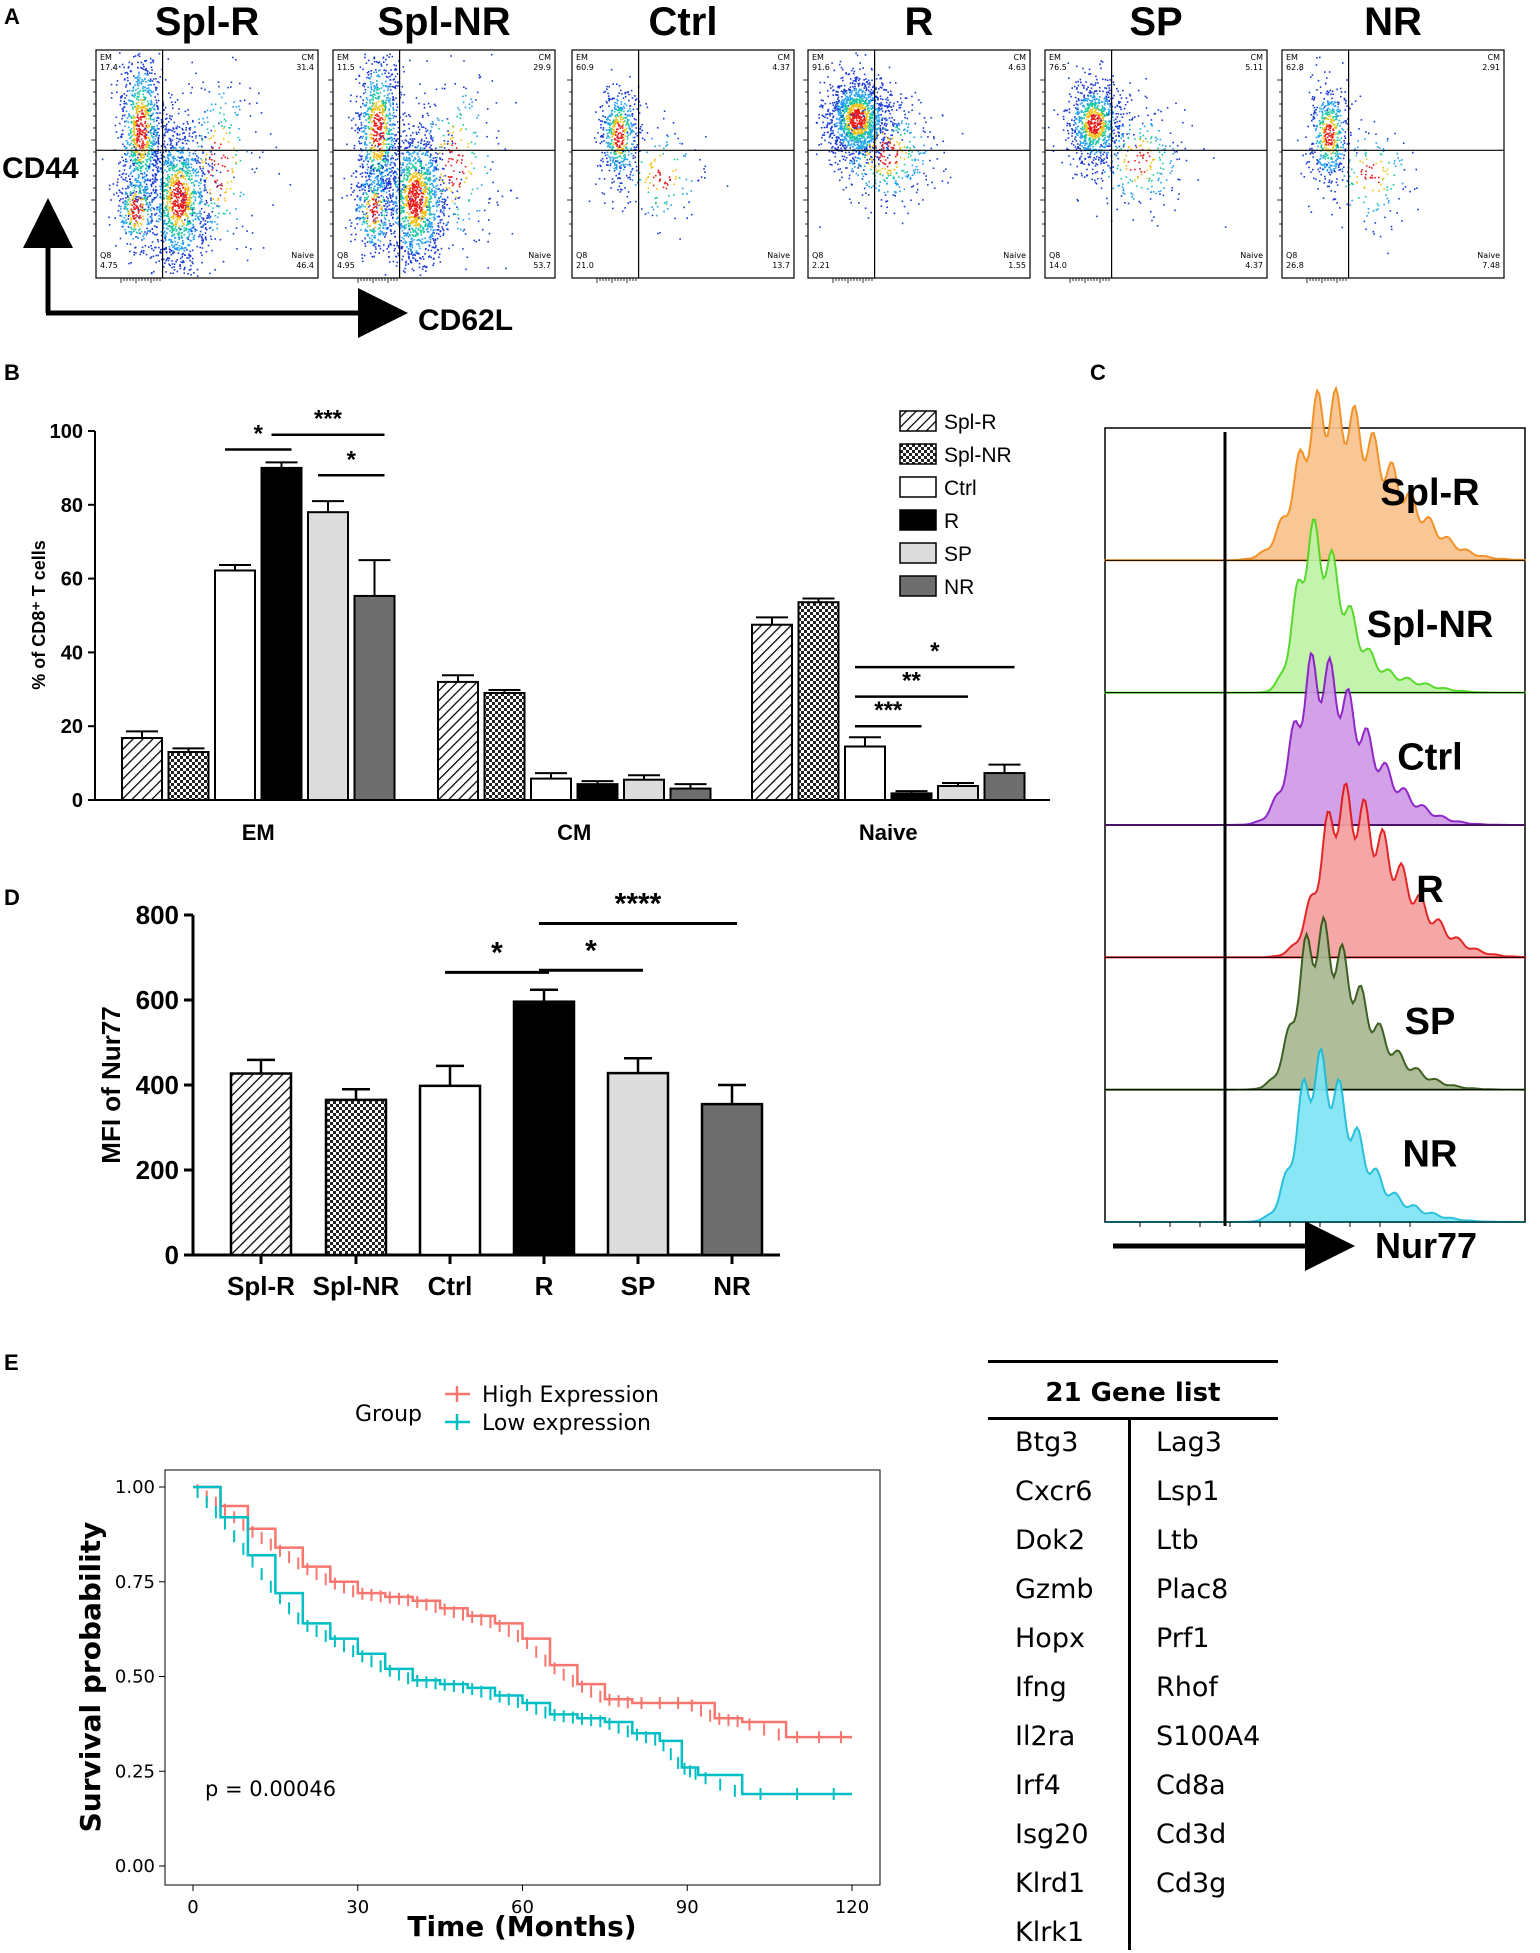 Image resolution: width=1540 pixels, height=1953 pixels. What do you see at coordinates (1054, 1589) in the screenshot?
I see `gene-name: Gzmb` at bounding box center [1054, 1589].